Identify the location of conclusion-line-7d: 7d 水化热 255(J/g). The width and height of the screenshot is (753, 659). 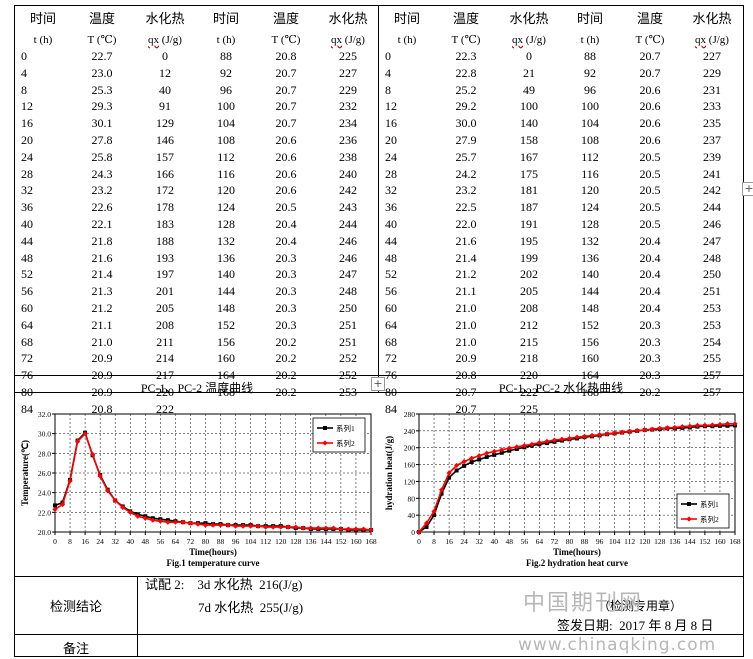
(251, 607).